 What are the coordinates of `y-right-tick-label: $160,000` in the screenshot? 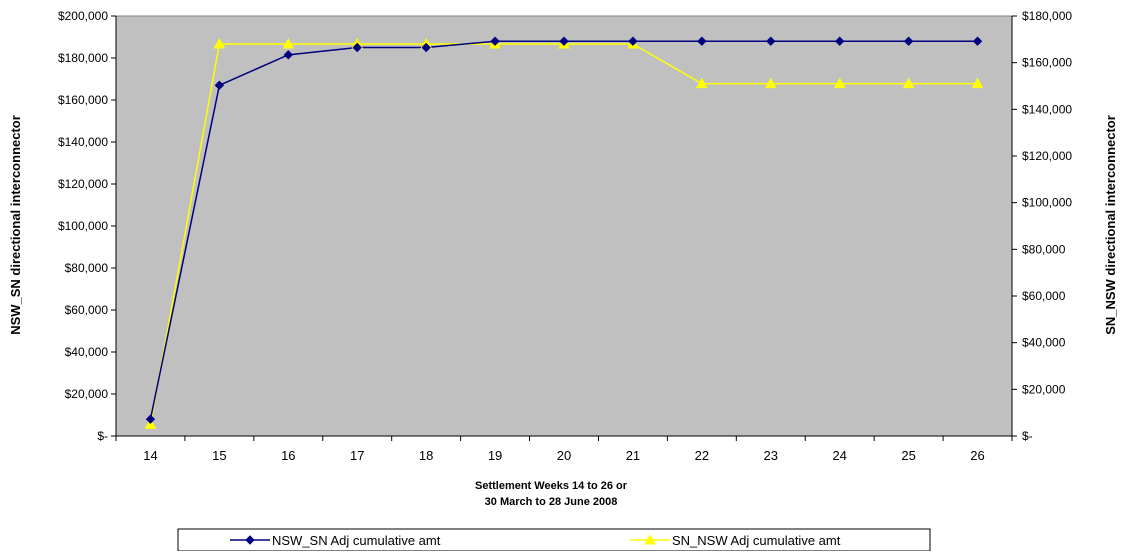 It's located at (1047, 63).